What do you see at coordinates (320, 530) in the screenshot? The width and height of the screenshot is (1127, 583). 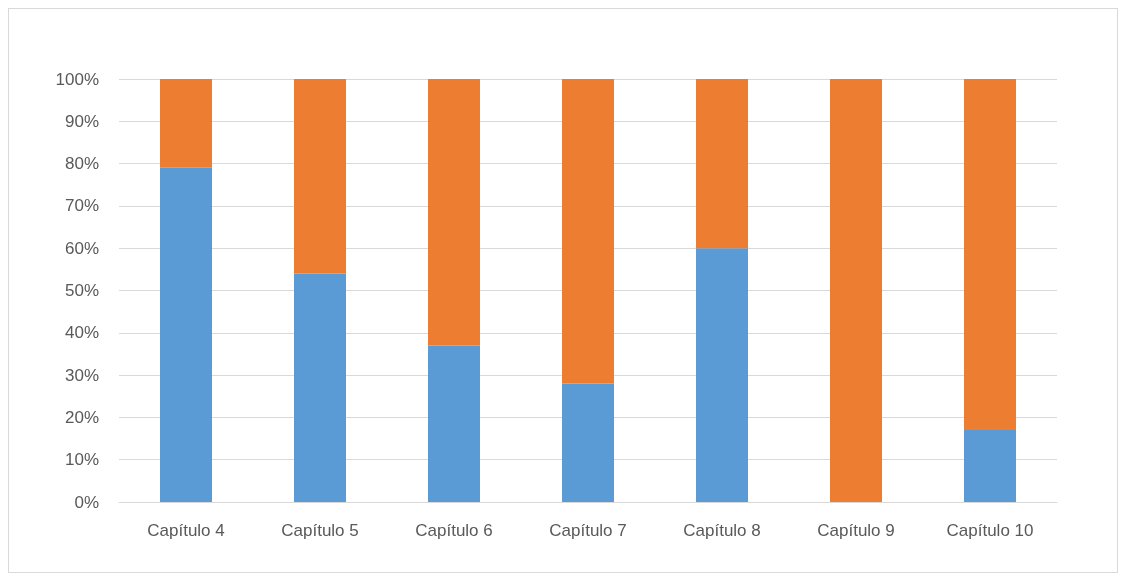 I see `x-tick-label: Capítulo 5` at bounding box center [320, 530].